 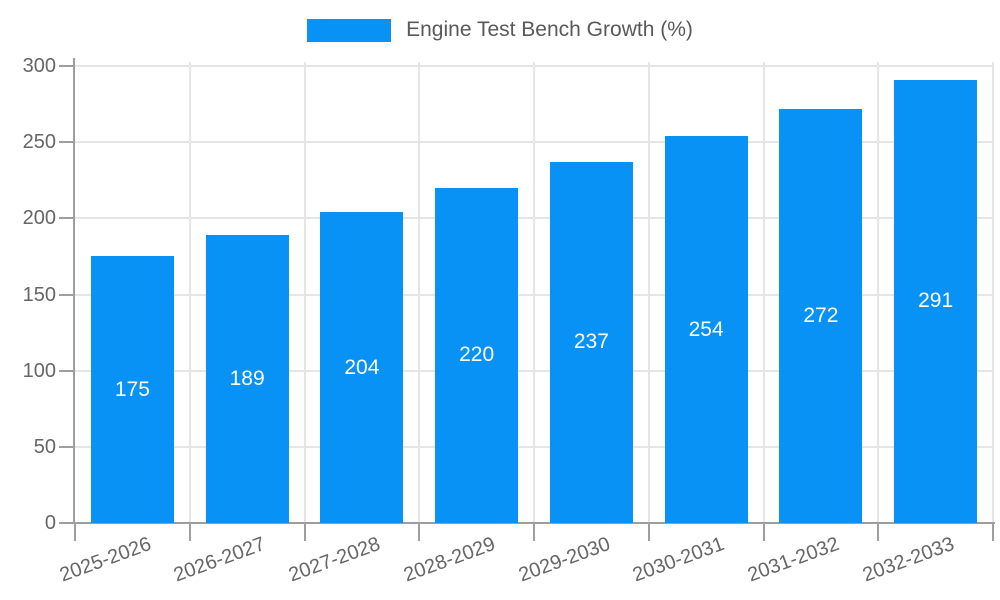 What do you see at coordinates (39, 66) in the screenshot?
I see `y-tick-label: 300` at bounding box center [39, 66].